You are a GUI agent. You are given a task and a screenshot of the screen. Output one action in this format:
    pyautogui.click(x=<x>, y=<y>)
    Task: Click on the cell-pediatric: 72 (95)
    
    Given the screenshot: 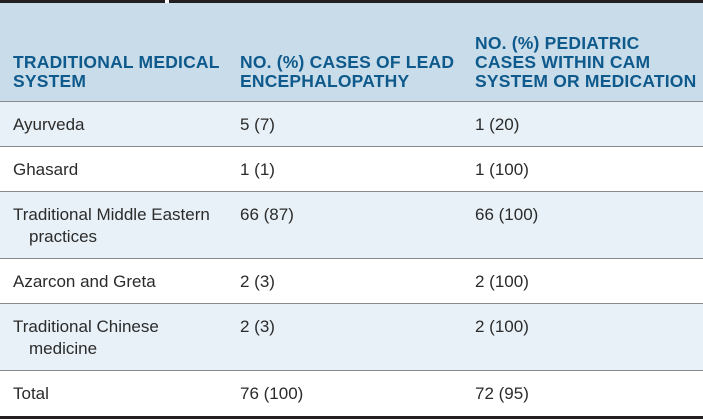 What is the action you would take?
    pyautogui.click(x=585, y=392)
    